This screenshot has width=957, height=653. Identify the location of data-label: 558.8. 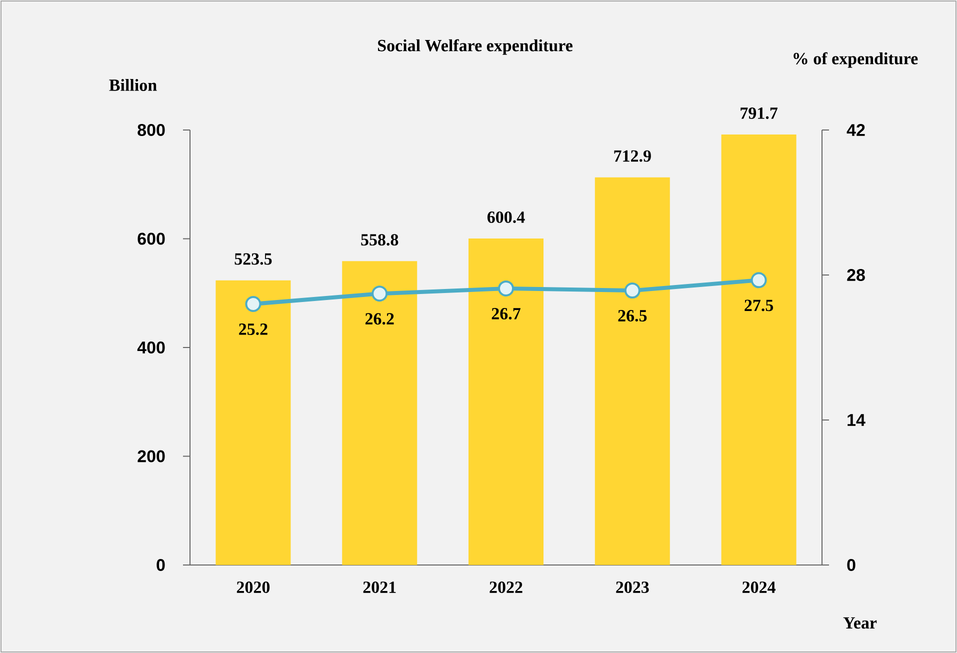
(379, 240).